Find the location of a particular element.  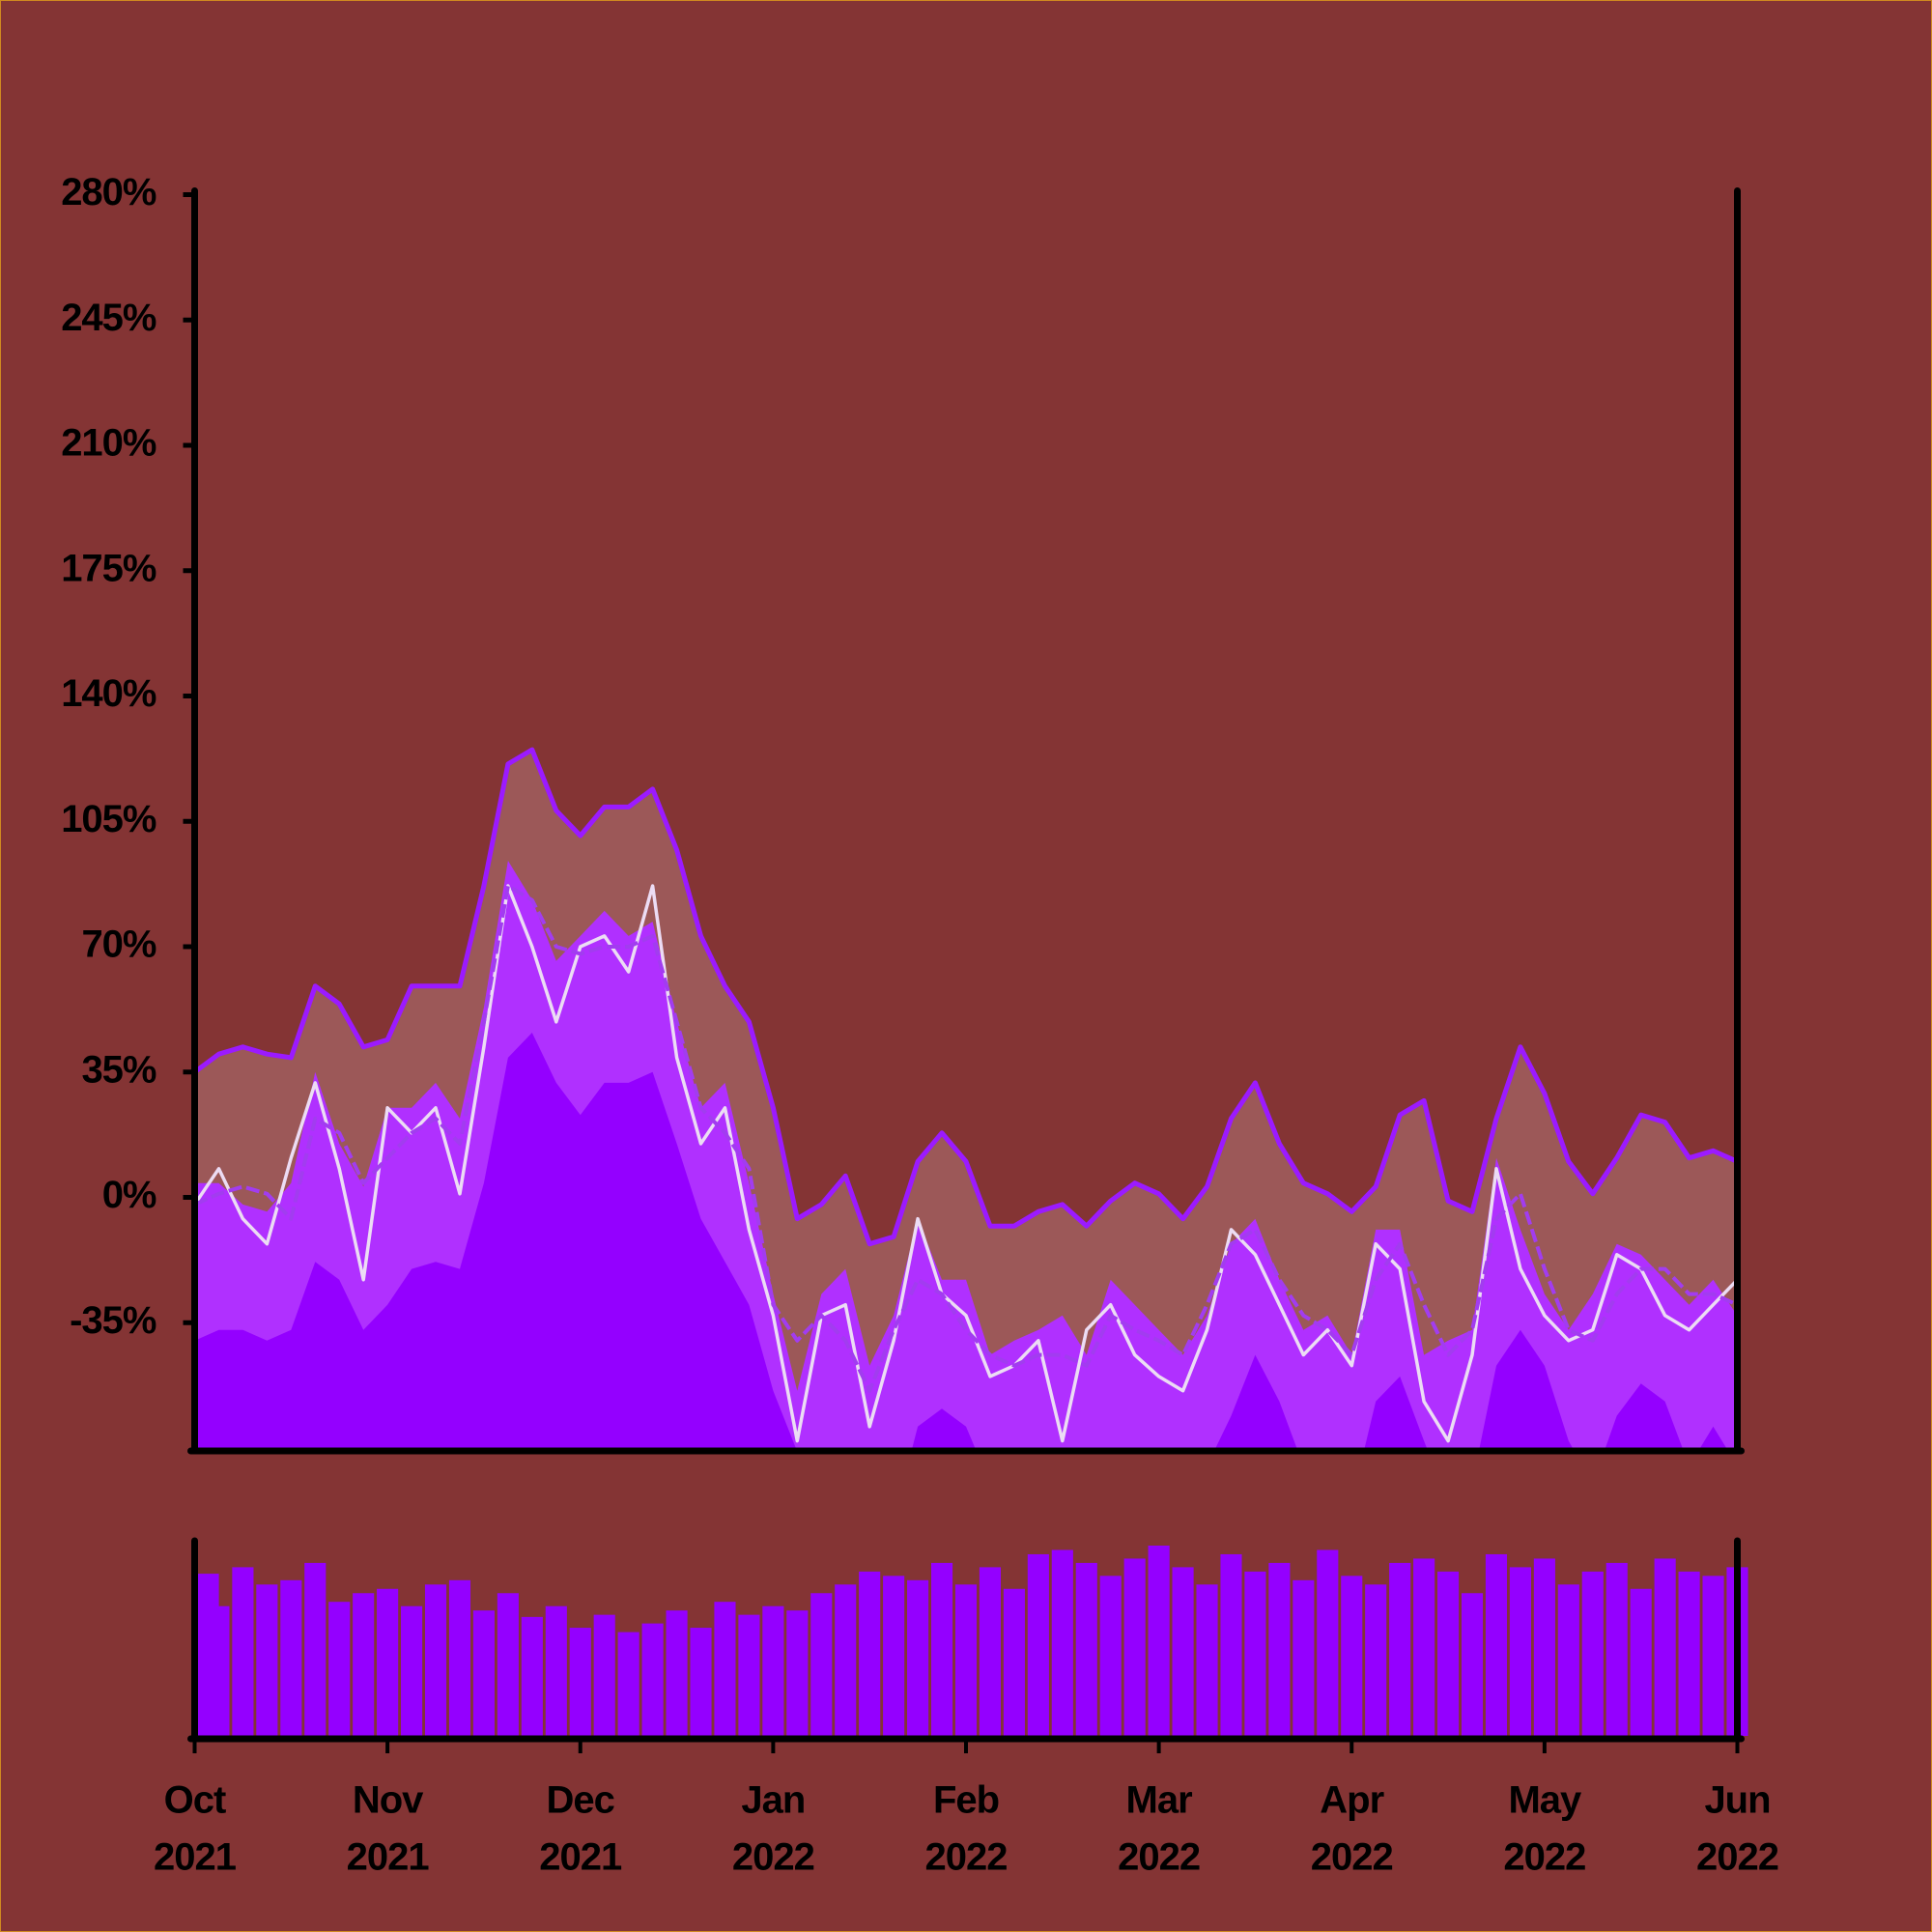

x-tick-label: Dec is located at coordinates (581, 1800).